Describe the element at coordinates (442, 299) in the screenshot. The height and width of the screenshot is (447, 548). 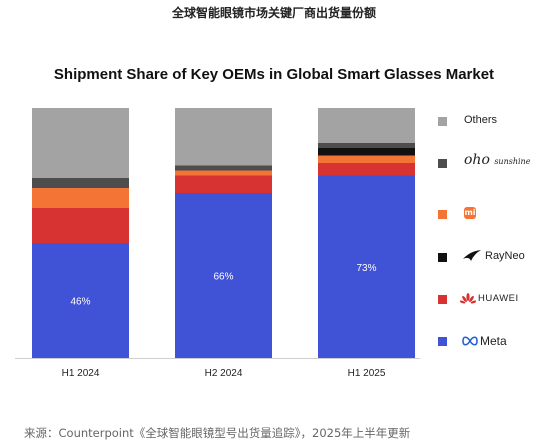
I see `legend-swatch-huawei` at that location.